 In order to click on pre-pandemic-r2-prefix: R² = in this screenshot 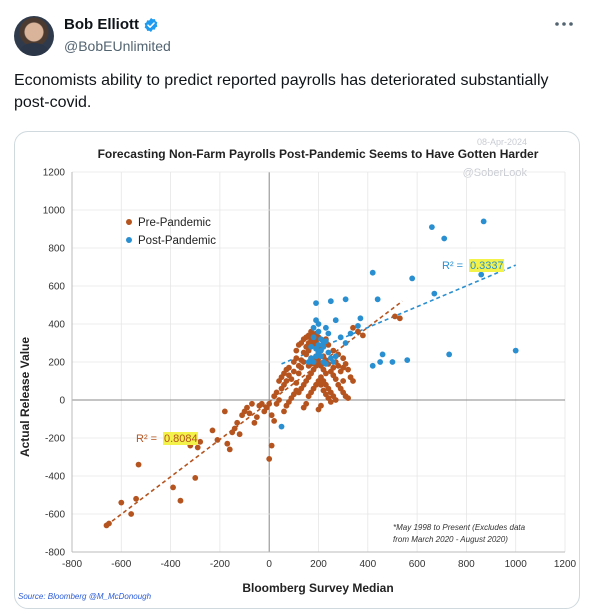, I will do `click(146, 439)`.